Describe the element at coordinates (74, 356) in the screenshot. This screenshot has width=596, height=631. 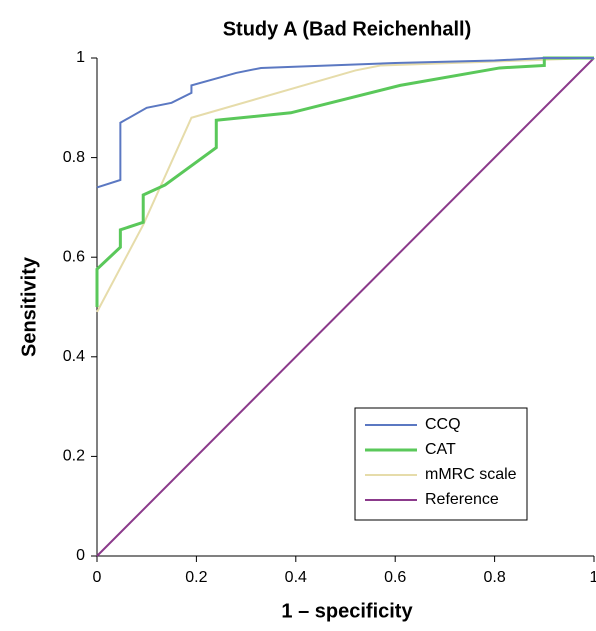
I see `y-tick-label: 0.4` at that location.